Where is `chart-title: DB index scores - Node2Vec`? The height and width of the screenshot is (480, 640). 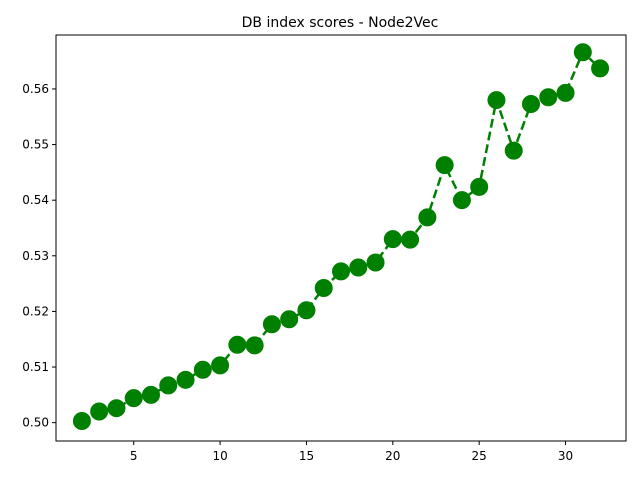
chart-title: DB index scores - Node2Vec is located at coordinates (340, 23).